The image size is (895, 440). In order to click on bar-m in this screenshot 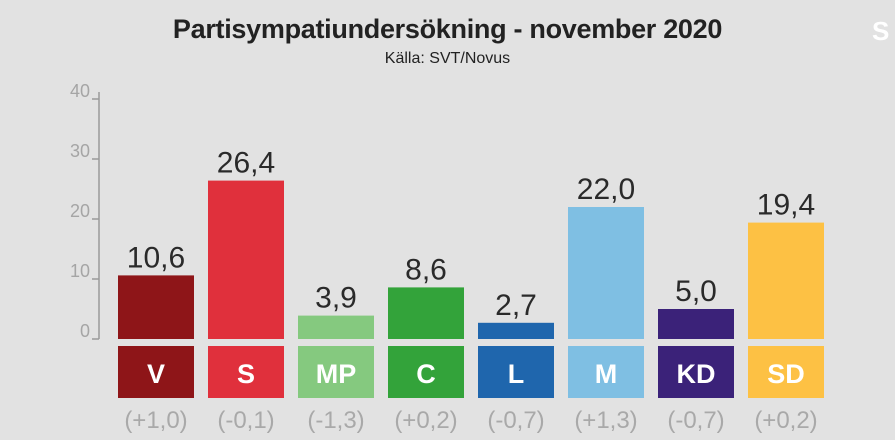, I will do `click(606, 273)`.